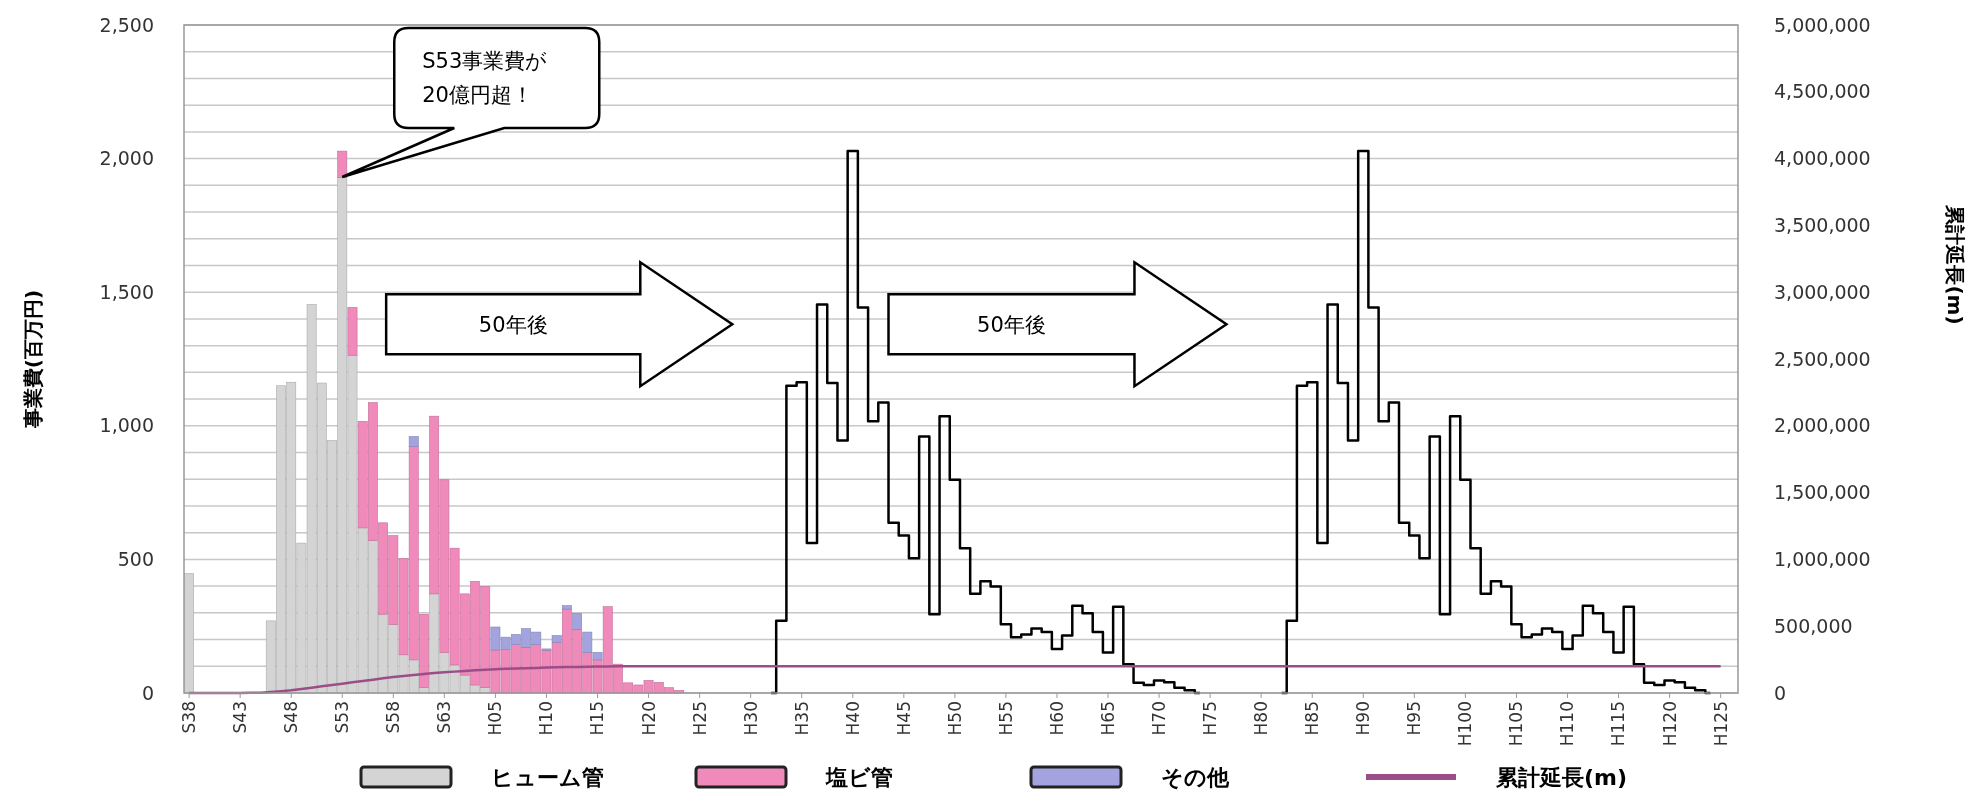 This screenshot has height=803, width=1982. What do you see at coordinates (135, 559) in the screenshot?
I see `y-tick-label: 500` at bounding box center [135, 559].